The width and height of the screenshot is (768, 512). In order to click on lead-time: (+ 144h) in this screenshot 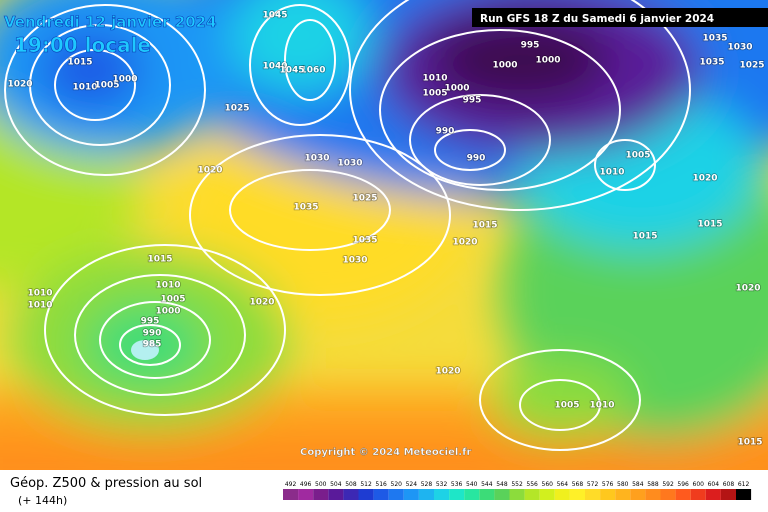, I will do `click(42, 500)`.